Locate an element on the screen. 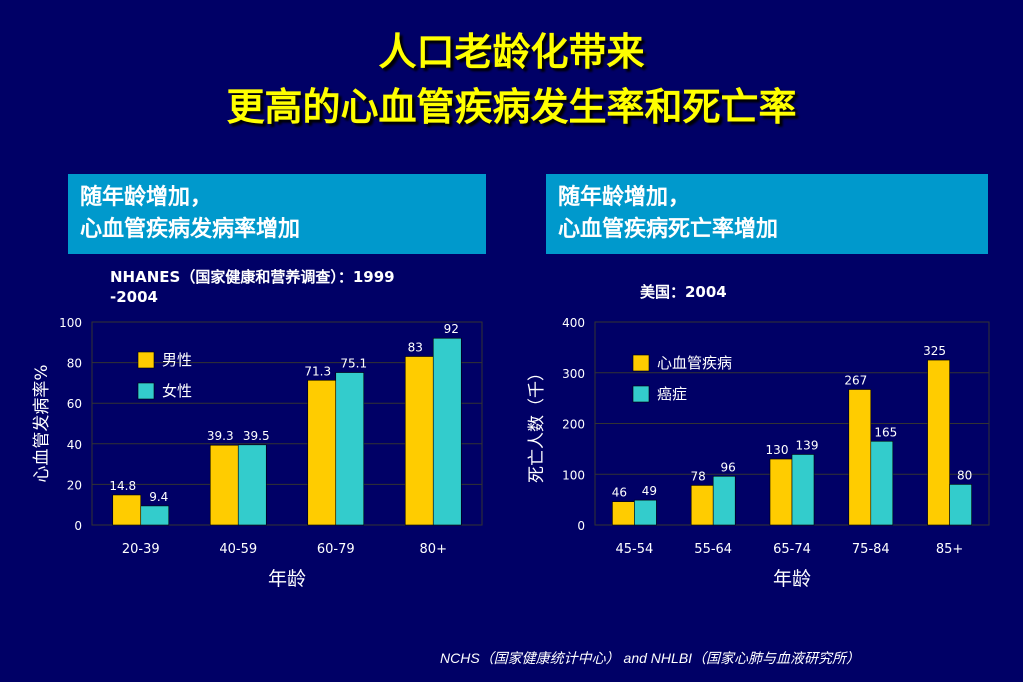 This screenshot has height=682, width=1023. y-axis-label: 心血管发病率% is located at coordinates (42, 423).